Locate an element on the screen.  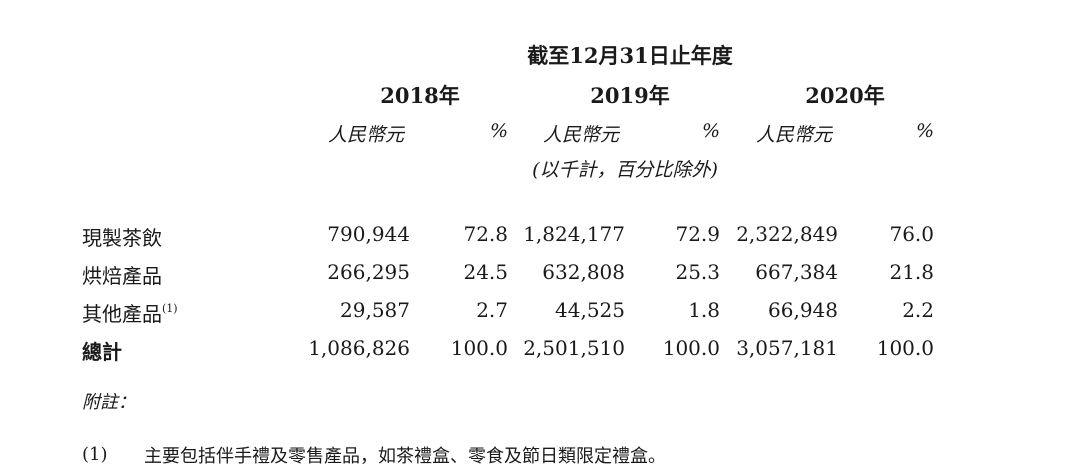
table-cell: 21.8 is located at coordinates (911, 272).